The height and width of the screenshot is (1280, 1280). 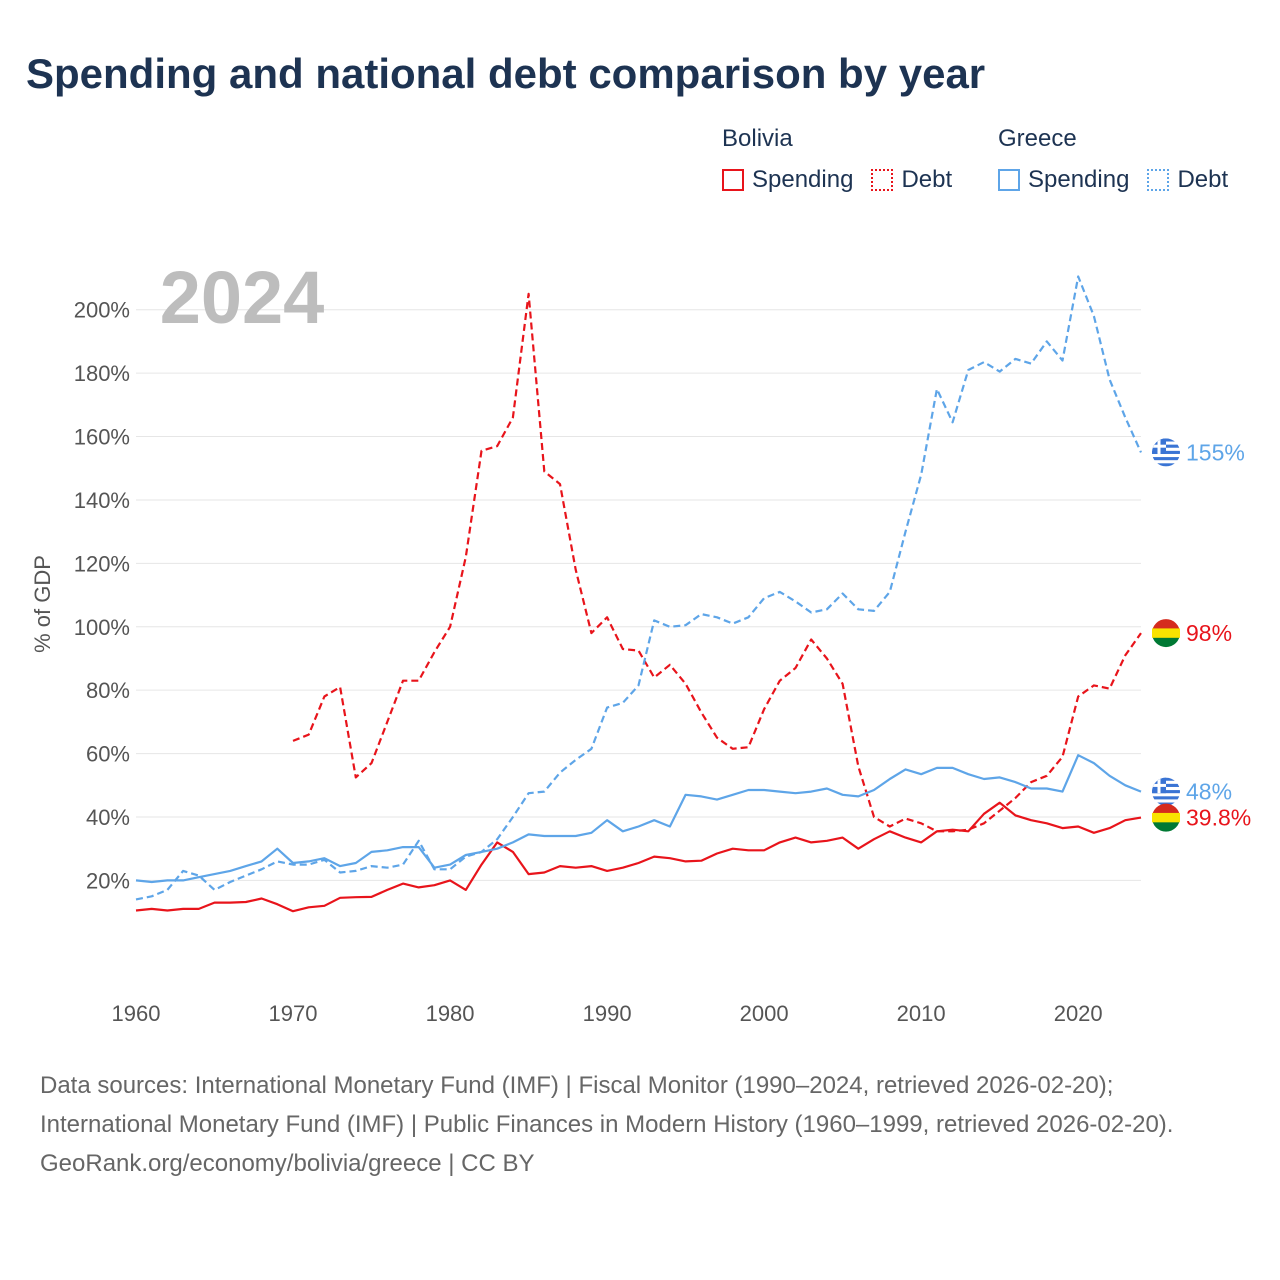 What do you see at coordinates (102, 373) in the screenshot?
I see `y-tick-label: 180%` at bounding box center [102, 373].